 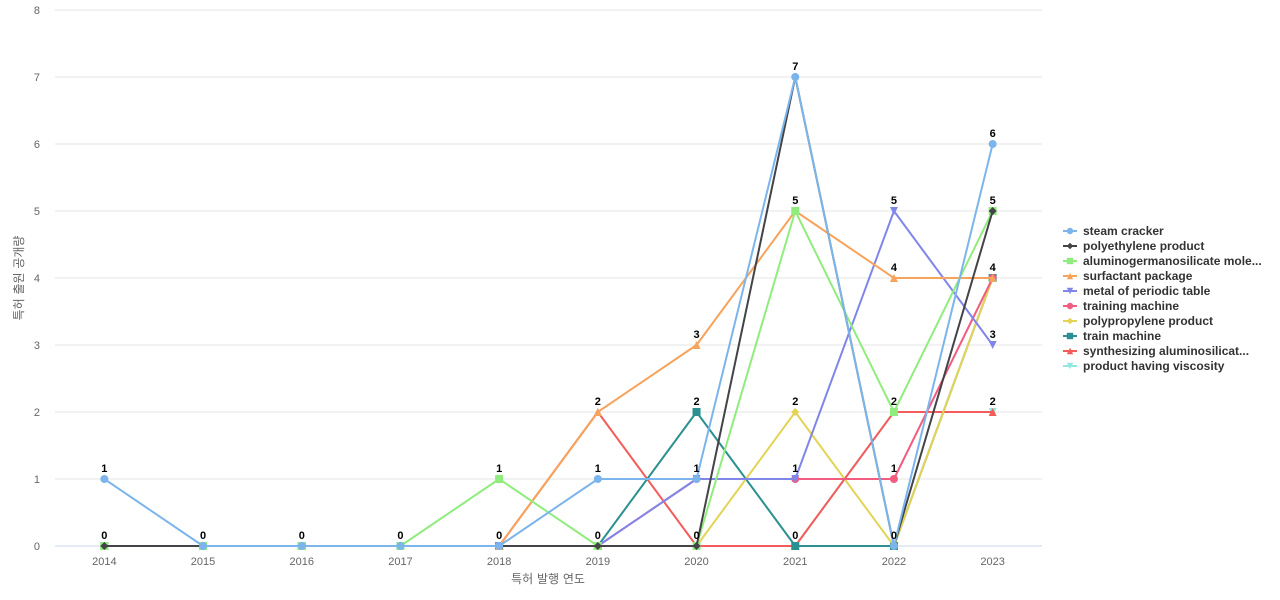 What do you see at coordinates (37, 212) in the screenshot?
I see `y-tick-label: 5` at bounding box center [37, 212].